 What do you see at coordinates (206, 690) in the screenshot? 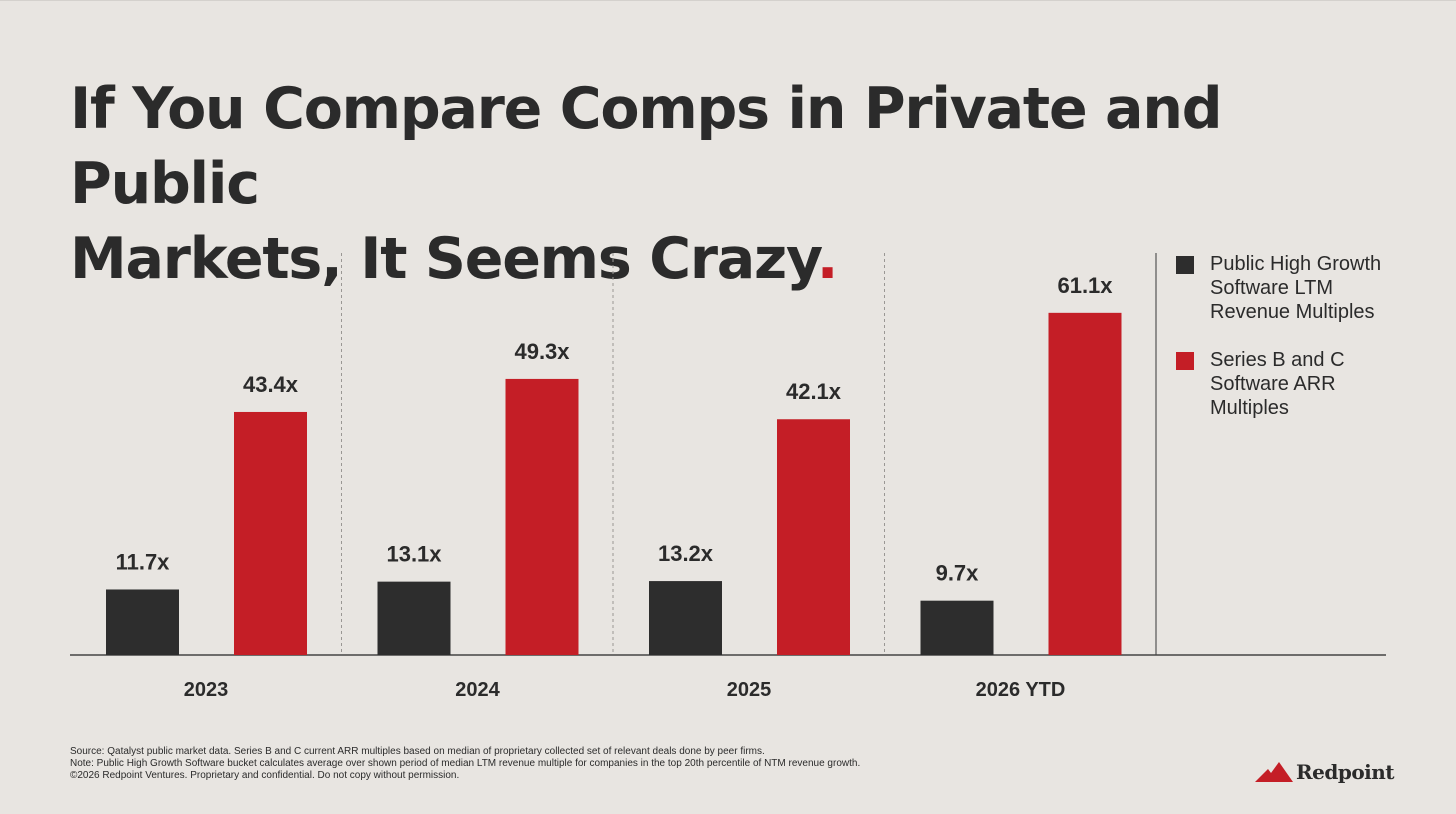
I see `x-tick-label: 2023` at bounding box center [206, 690].